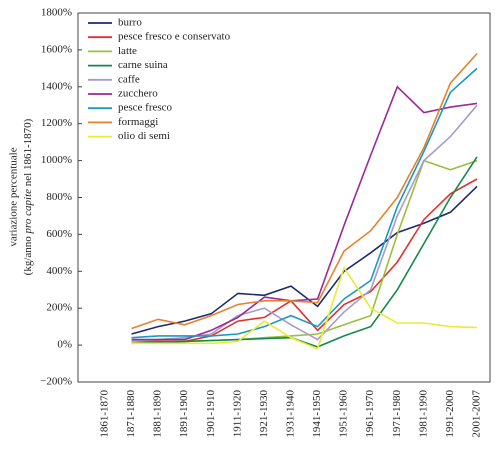  What do you see at coordinates (138, 122) in the screenshot?
I see `legend-label: formaggi` at bounding box center [138, 122].